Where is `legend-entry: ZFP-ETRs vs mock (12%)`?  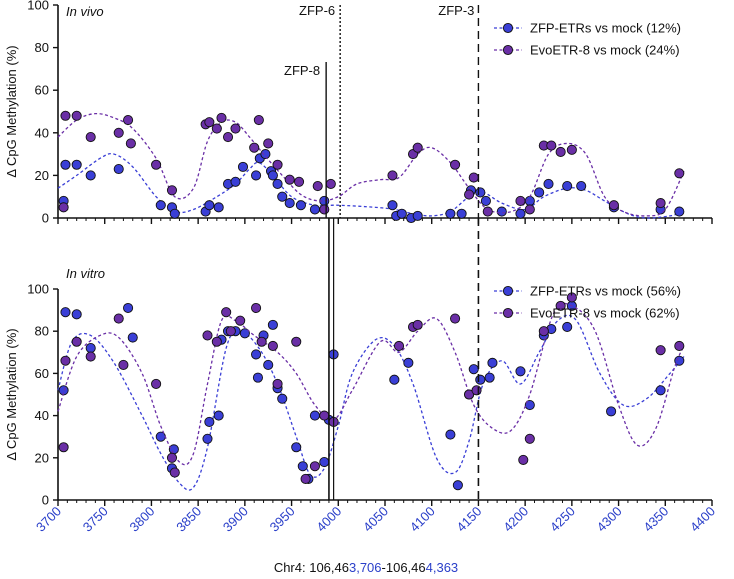
legend-entry: ZFP-ETRs vs mock (12%) is located at coordinates (605, 28).